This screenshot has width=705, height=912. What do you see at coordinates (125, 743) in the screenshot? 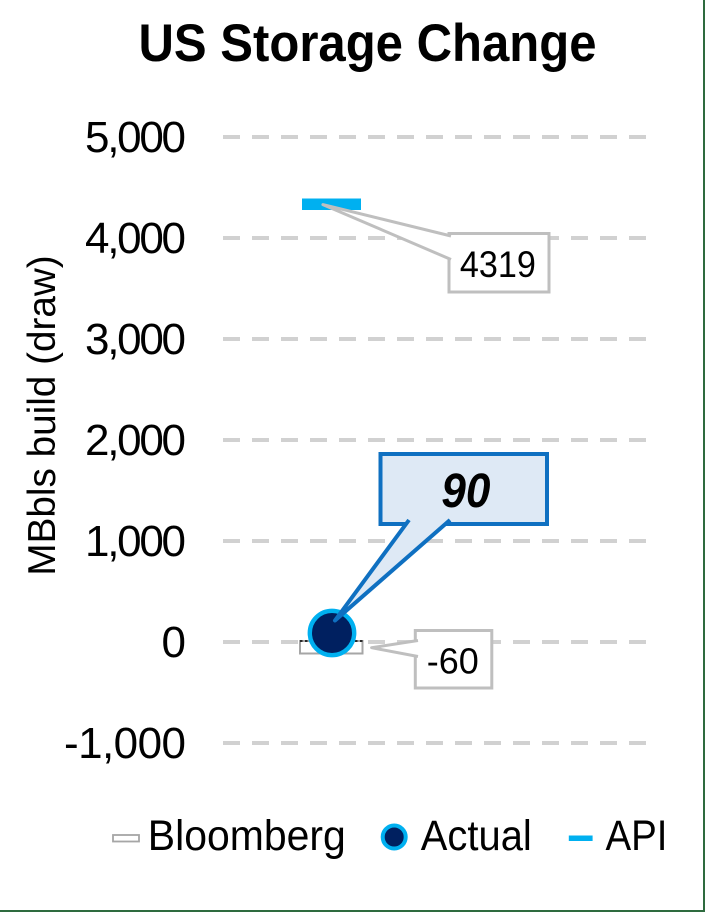
I see `svg-text: -1,000` at bounding box center [125, 743].